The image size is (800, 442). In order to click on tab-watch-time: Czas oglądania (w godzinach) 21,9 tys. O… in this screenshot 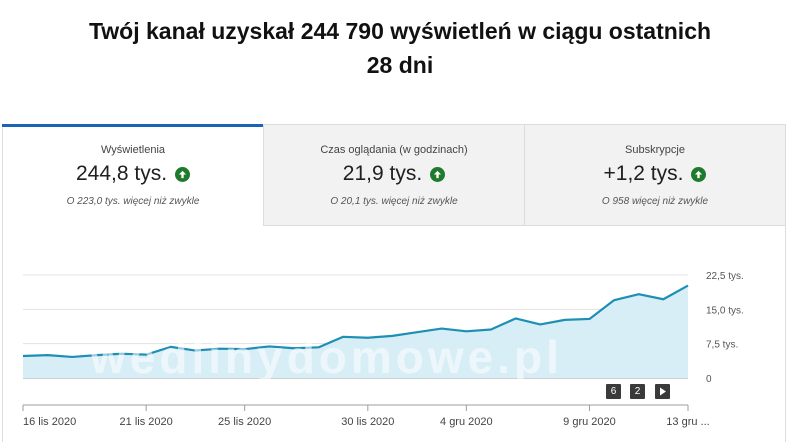, I will do `click(394, 175)`.